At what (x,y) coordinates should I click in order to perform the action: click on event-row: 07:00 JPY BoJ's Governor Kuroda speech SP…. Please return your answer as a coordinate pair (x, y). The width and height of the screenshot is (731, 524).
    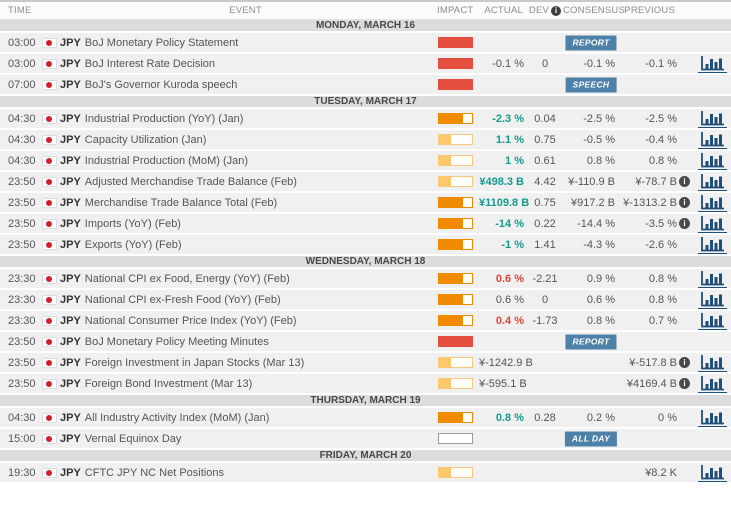
    Looking at the image, I should click on (365, 85).